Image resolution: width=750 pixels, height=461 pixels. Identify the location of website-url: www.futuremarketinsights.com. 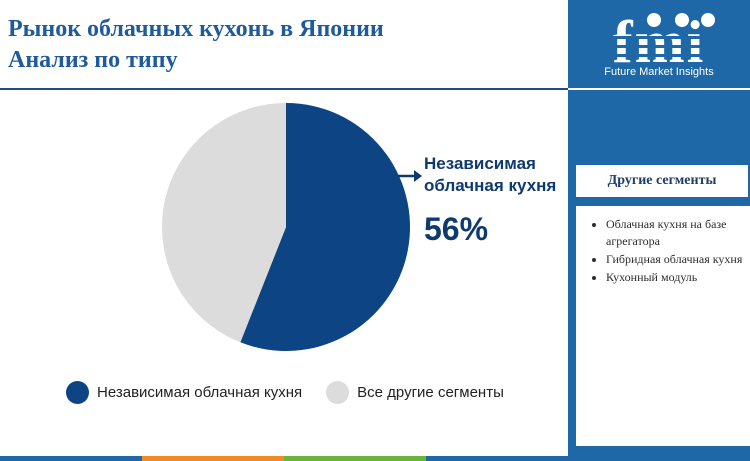
(659, 440).